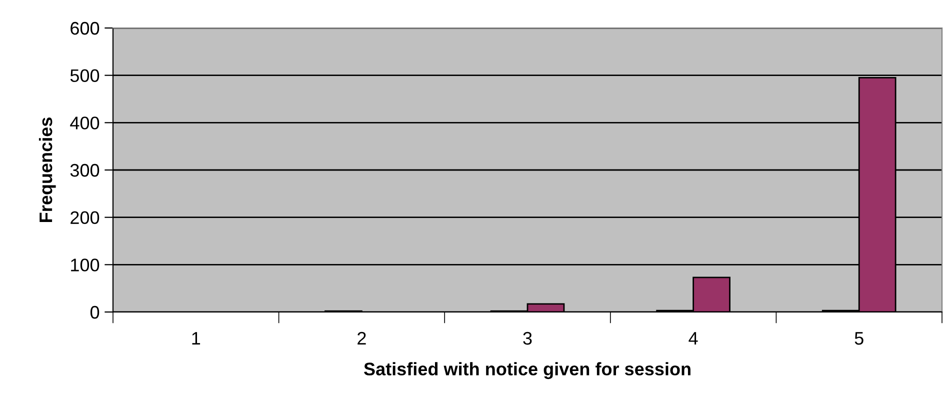 This screenshot has width=952, height=406. What do you see at coordinates (95, 312) in the screenshot?
I see `y-tick-label: 0` at bounding box center [95, 312].